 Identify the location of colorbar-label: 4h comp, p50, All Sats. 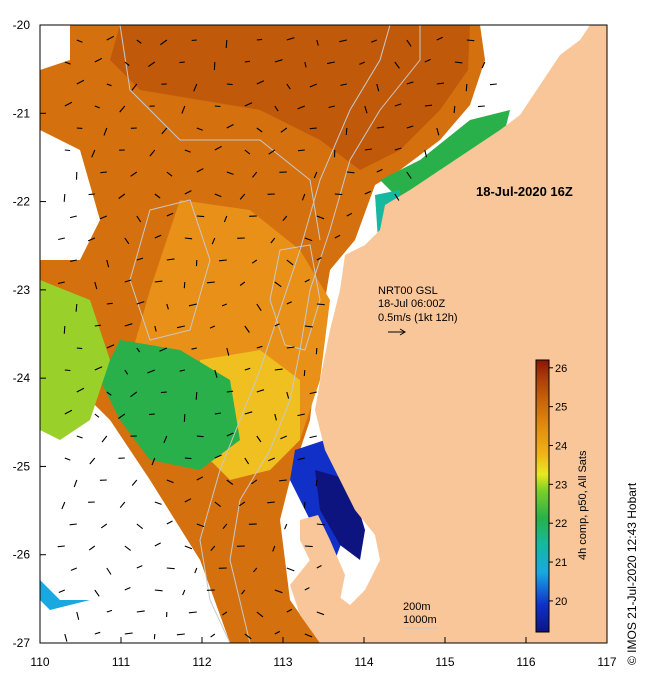
(583, 505).